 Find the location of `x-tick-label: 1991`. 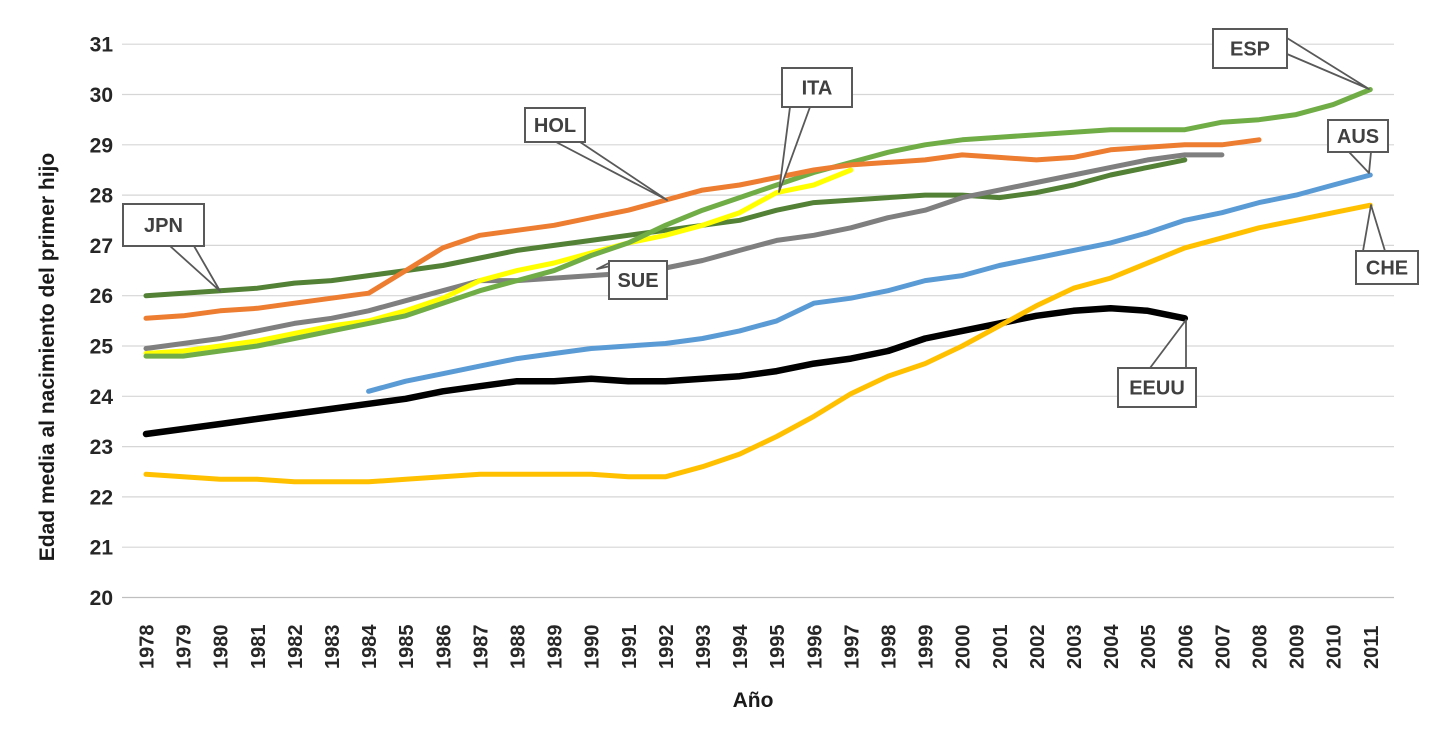

x-tick-label: 1991 is located at coordinates (630, 647).